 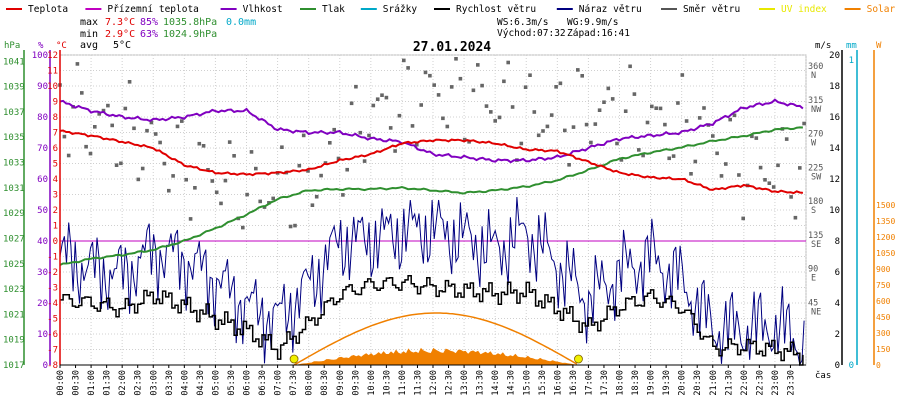 I want to click on solar-tick-label: 150, so click(x=883, y=349).